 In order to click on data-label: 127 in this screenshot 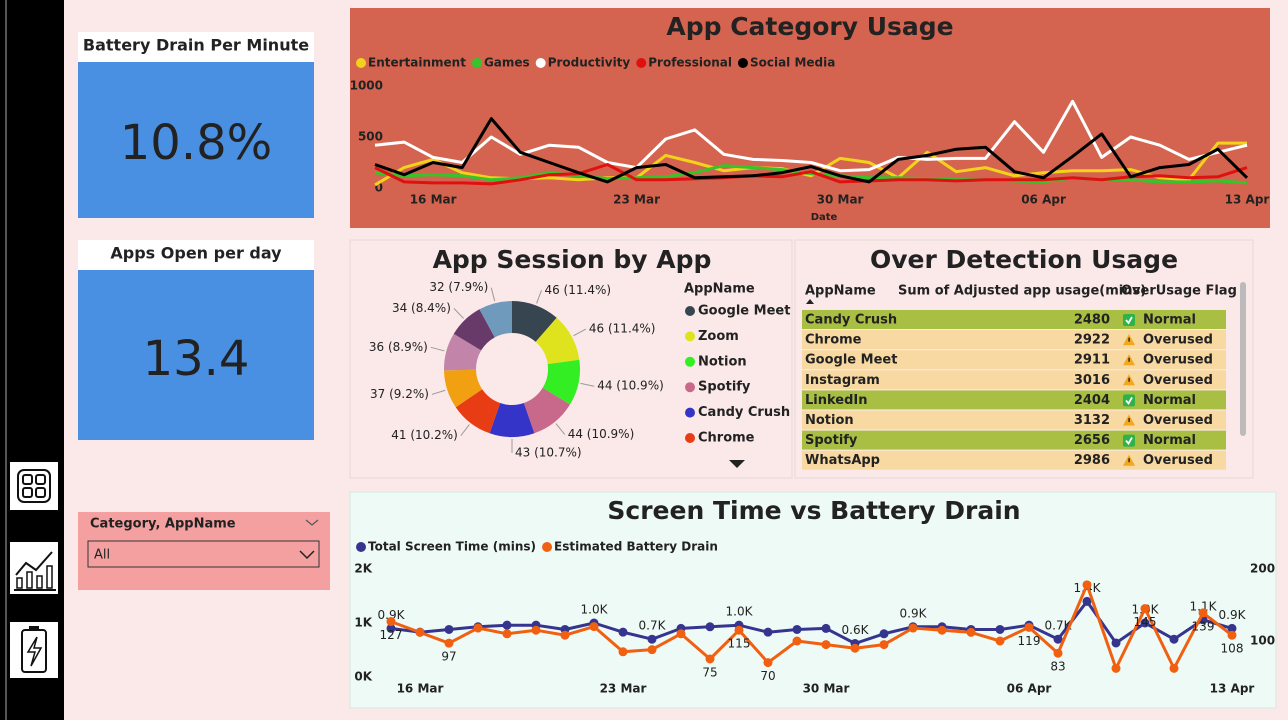, I will do `click(391, 635)`.